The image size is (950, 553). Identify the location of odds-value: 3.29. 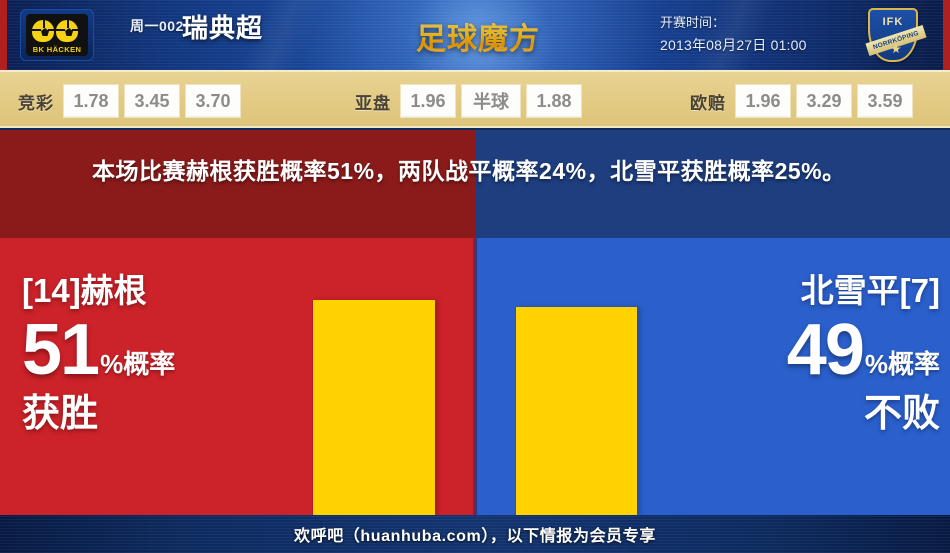
(824, 101).